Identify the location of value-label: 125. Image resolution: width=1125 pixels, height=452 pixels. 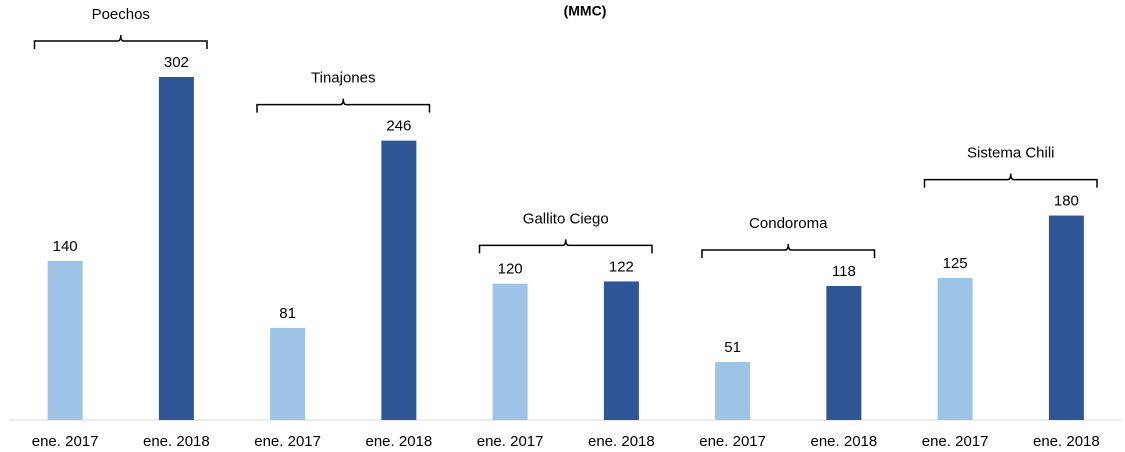
(955, 263).